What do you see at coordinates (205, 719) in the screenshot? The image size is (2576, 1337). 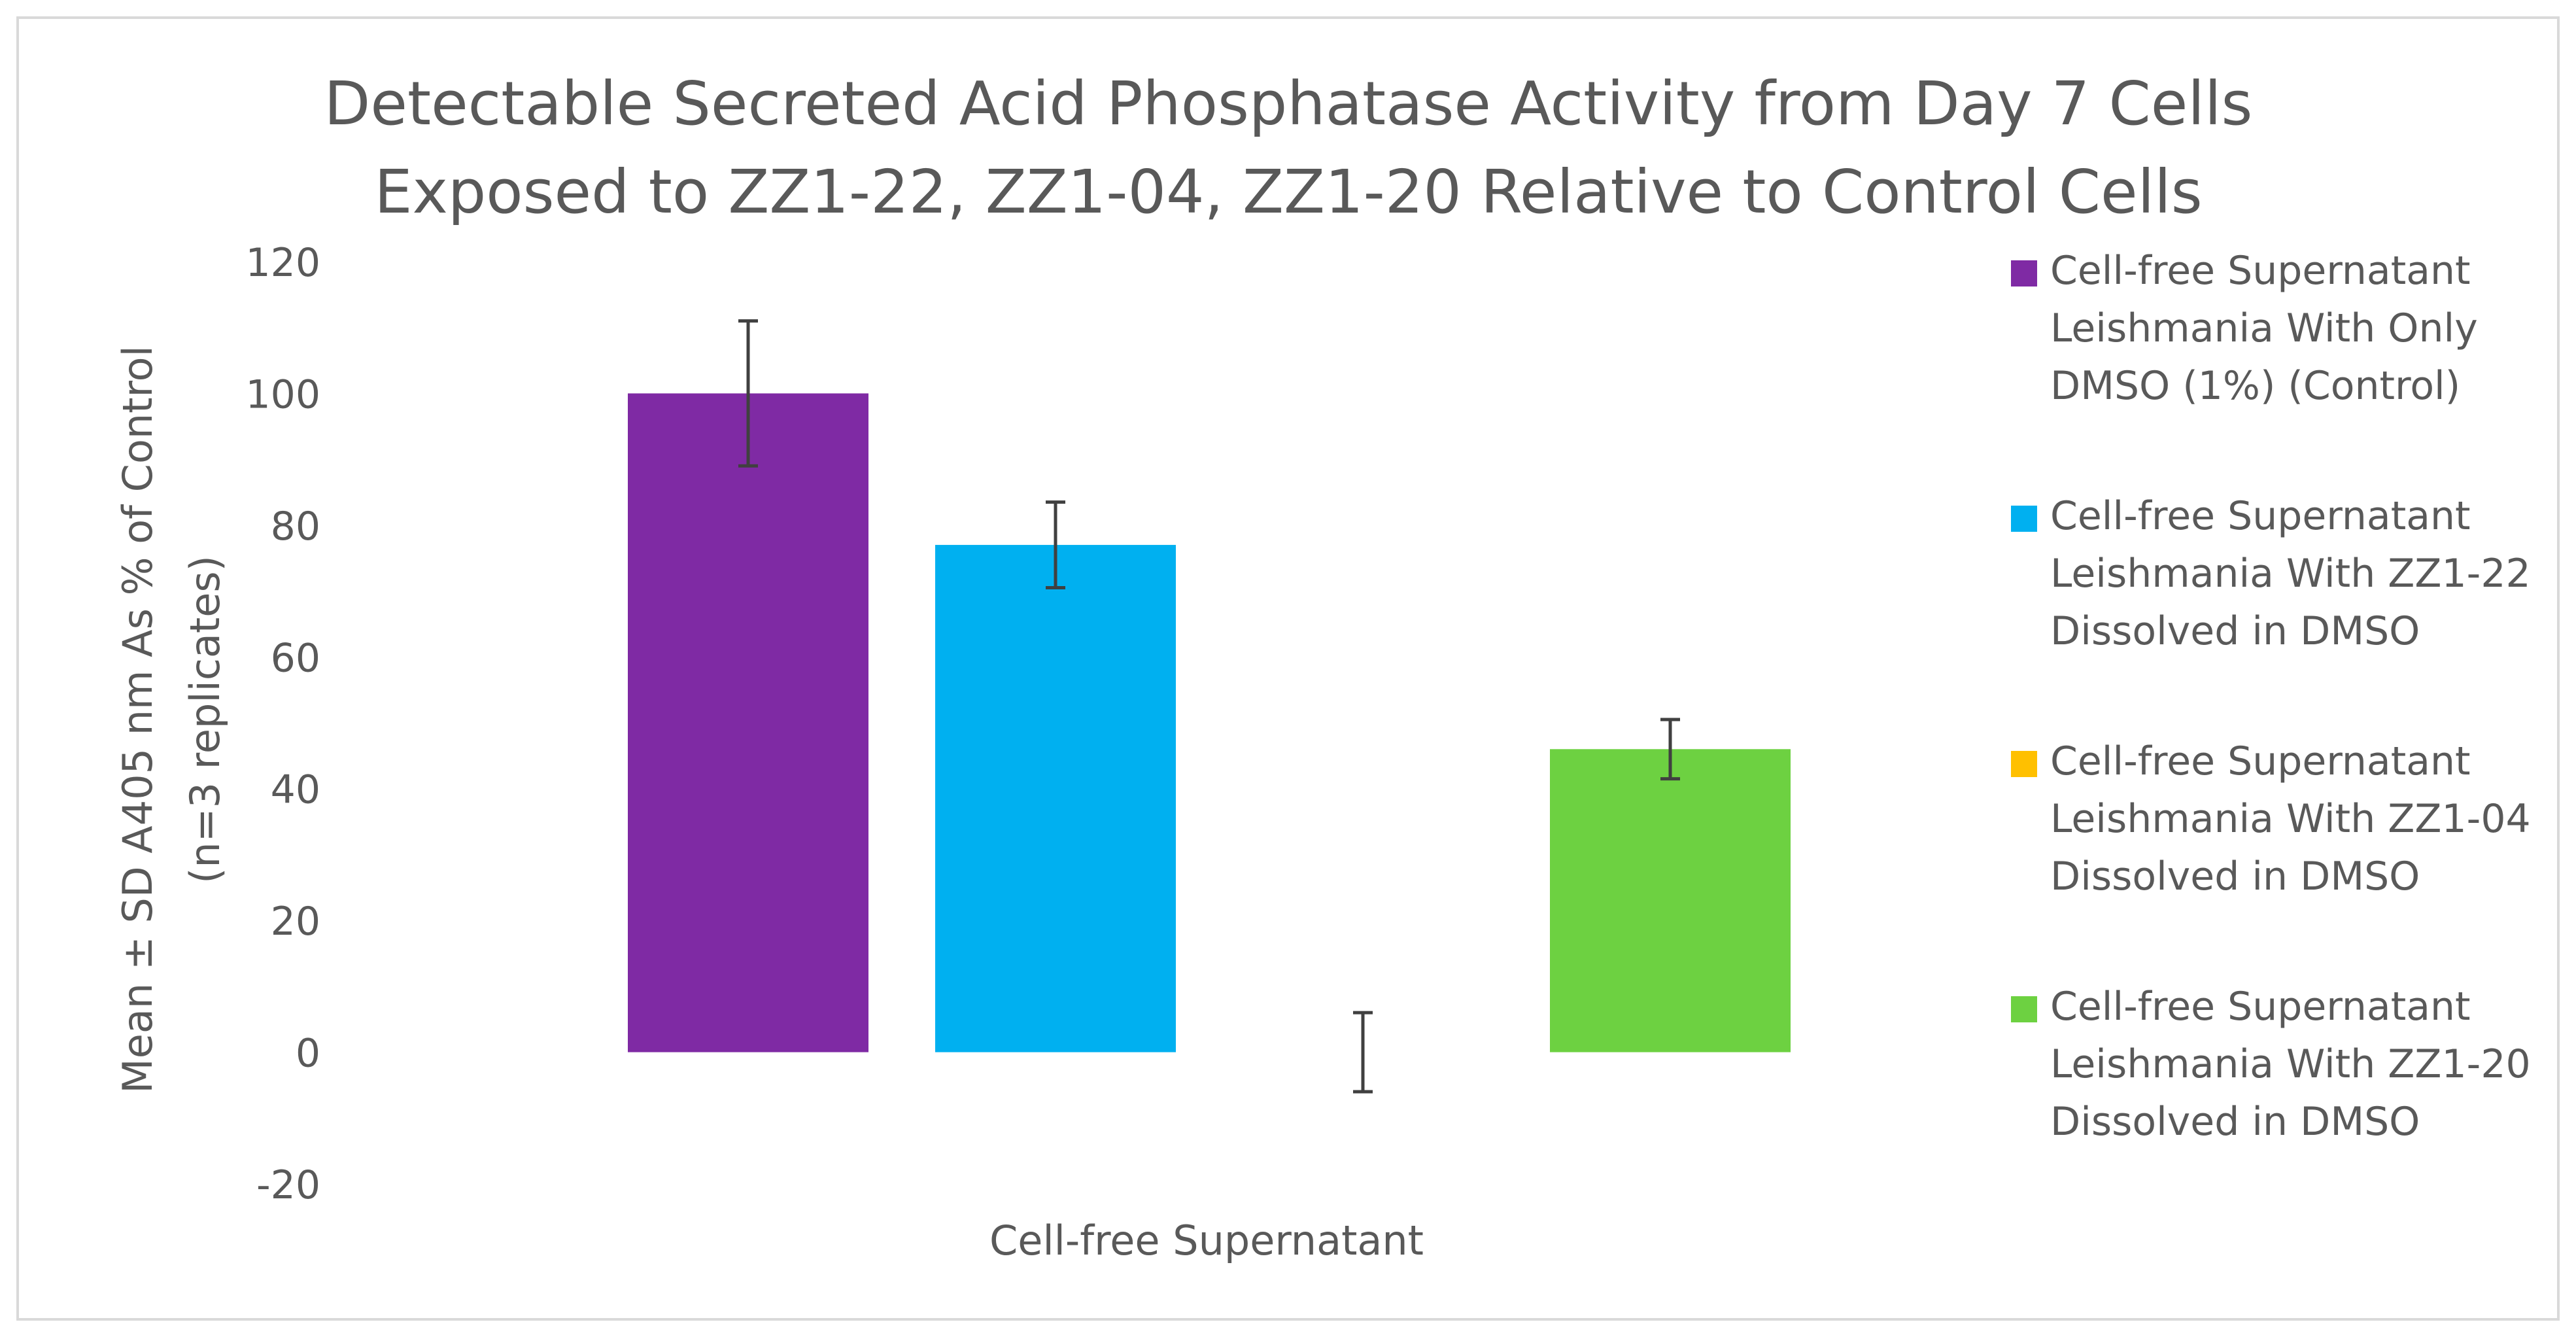 I see `y-axis-label-line-2: (n=3 replicates)` at bounding box center [205, 719].